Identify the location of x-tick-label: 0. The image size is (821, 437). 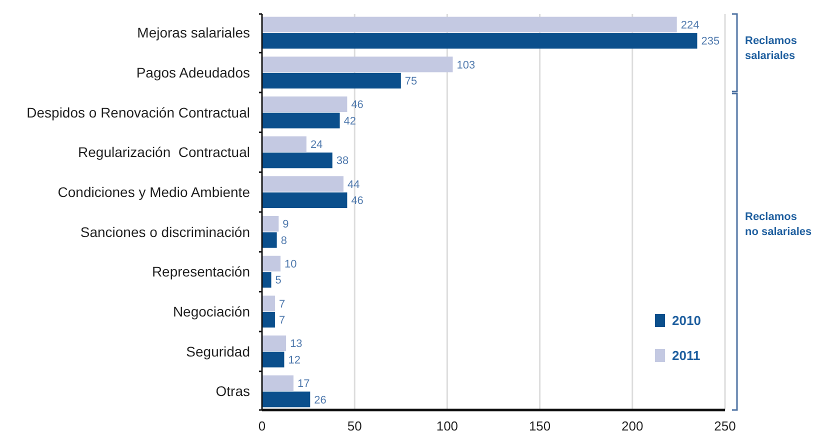
(262, 426).